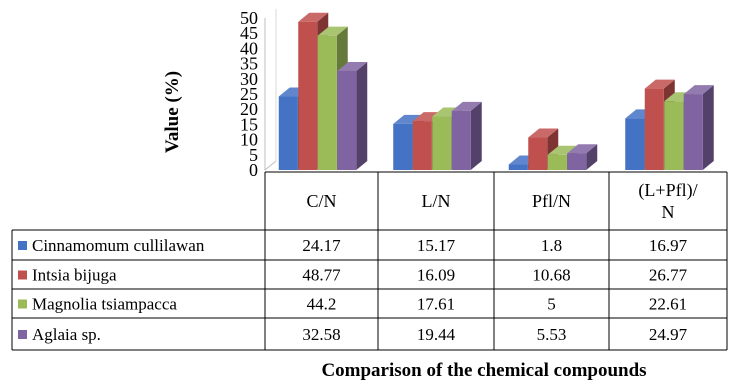 Image resolution: width=730 pixels, height=385 pixels. I want to click on data-label: 26.77, so click(668, 275).